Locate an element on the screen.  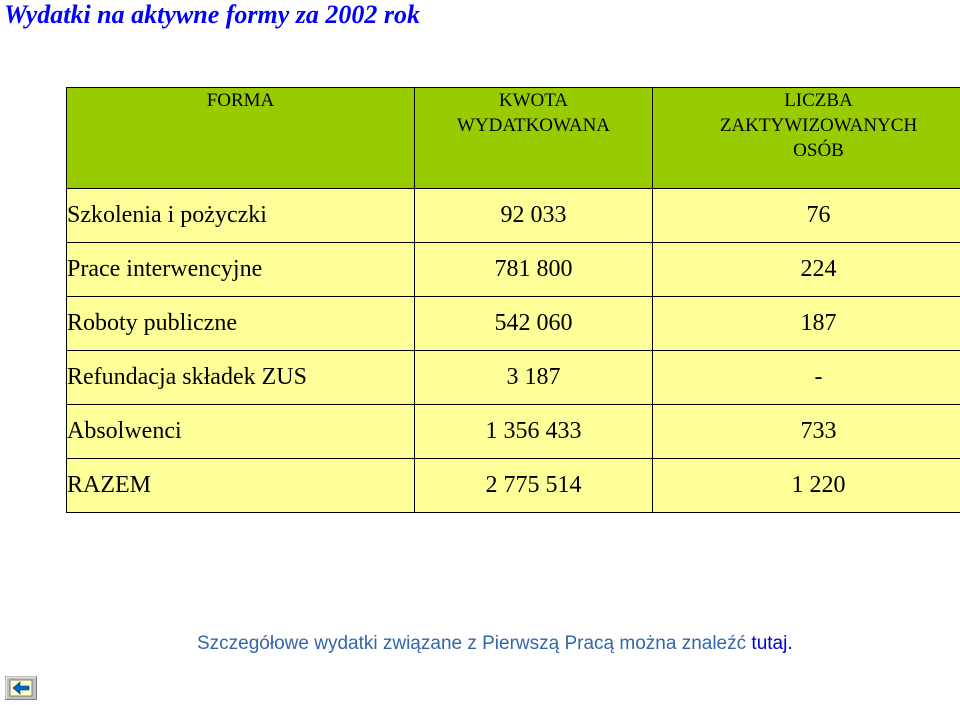
row-amount: 542 060 is located at coordinates (534, 324).